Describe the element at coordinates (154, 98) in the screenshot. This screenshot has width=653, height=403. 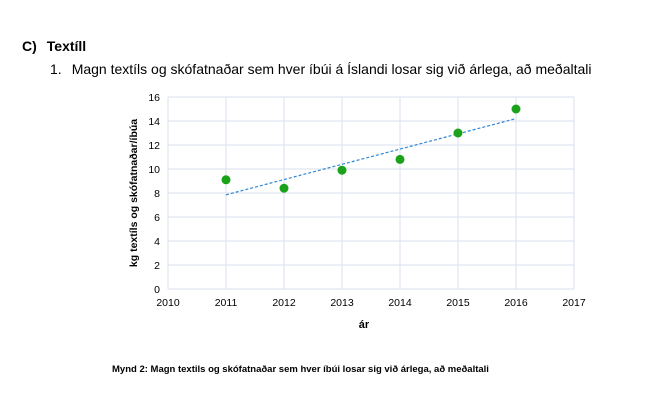
I see `y-tick-label: 16` at that location.